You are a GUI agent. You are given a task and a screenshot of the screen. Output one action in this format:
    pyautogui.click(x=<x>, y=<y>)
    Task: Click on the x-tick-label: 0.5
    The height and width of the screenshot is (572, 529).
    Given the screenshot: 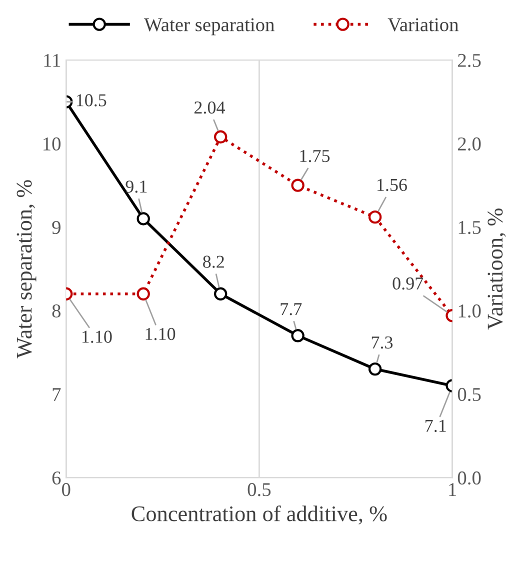 What is the action you would take?
    pyautogui.click(x=259, y=489)
    